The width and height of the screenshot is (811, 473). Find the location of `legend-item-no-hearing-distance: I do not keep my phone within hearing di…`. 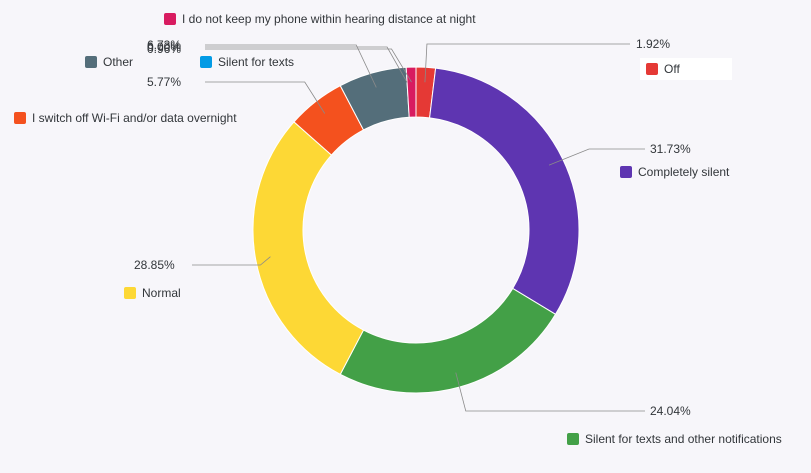

legend-item-no-hearing-distance: I do not keep my phone within hearing di… is located at coordinates (320, 19).